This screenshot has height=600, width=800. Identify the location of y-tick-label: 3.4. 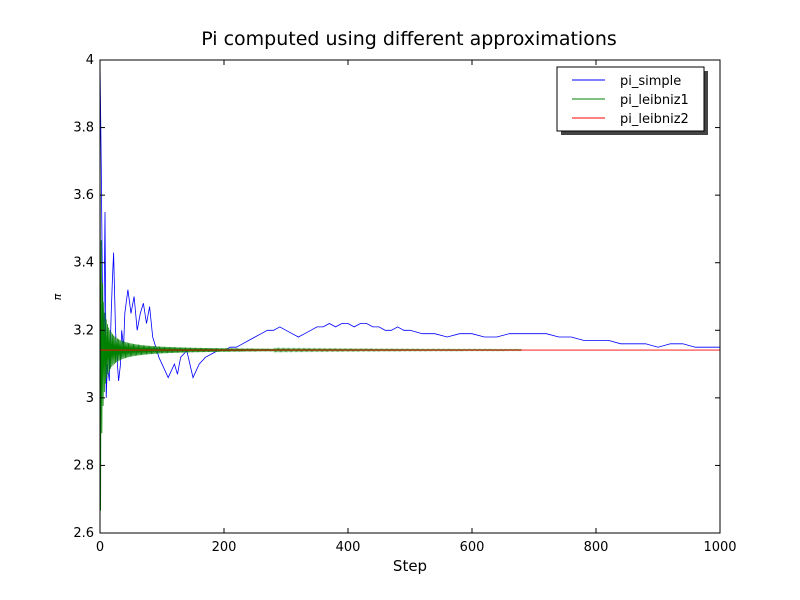
(83, 263).